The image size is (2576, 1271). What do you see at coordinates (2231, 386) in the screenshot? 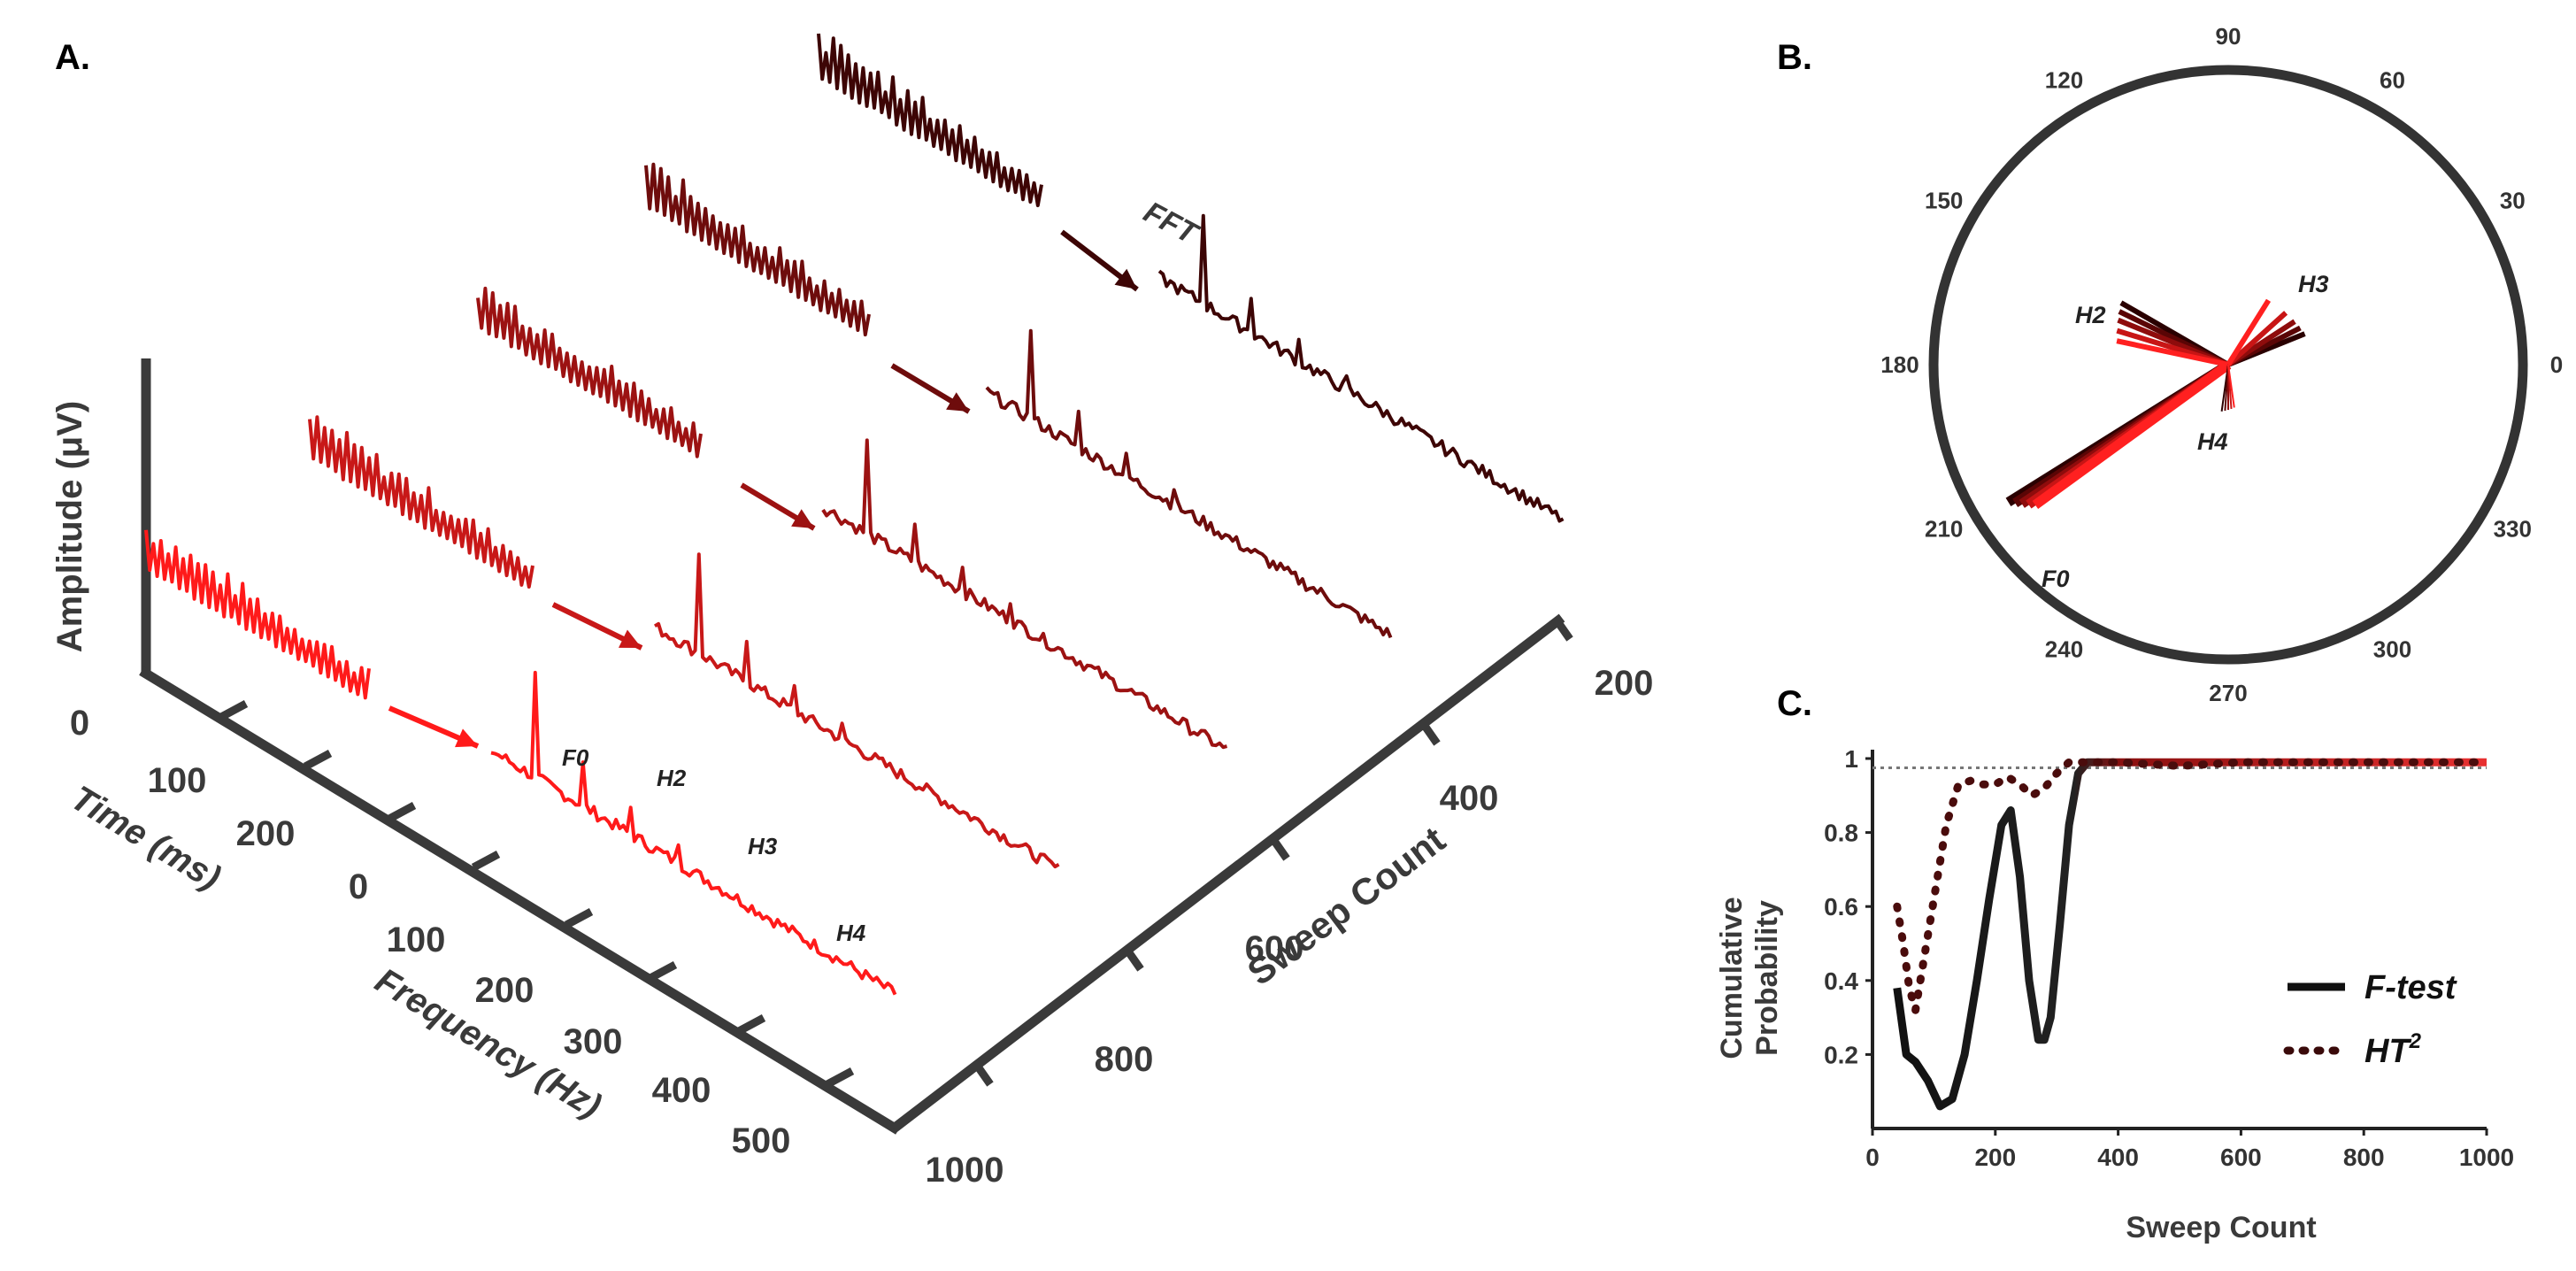
I see `polar-vector-H4` at bounding box center [2231, 386].